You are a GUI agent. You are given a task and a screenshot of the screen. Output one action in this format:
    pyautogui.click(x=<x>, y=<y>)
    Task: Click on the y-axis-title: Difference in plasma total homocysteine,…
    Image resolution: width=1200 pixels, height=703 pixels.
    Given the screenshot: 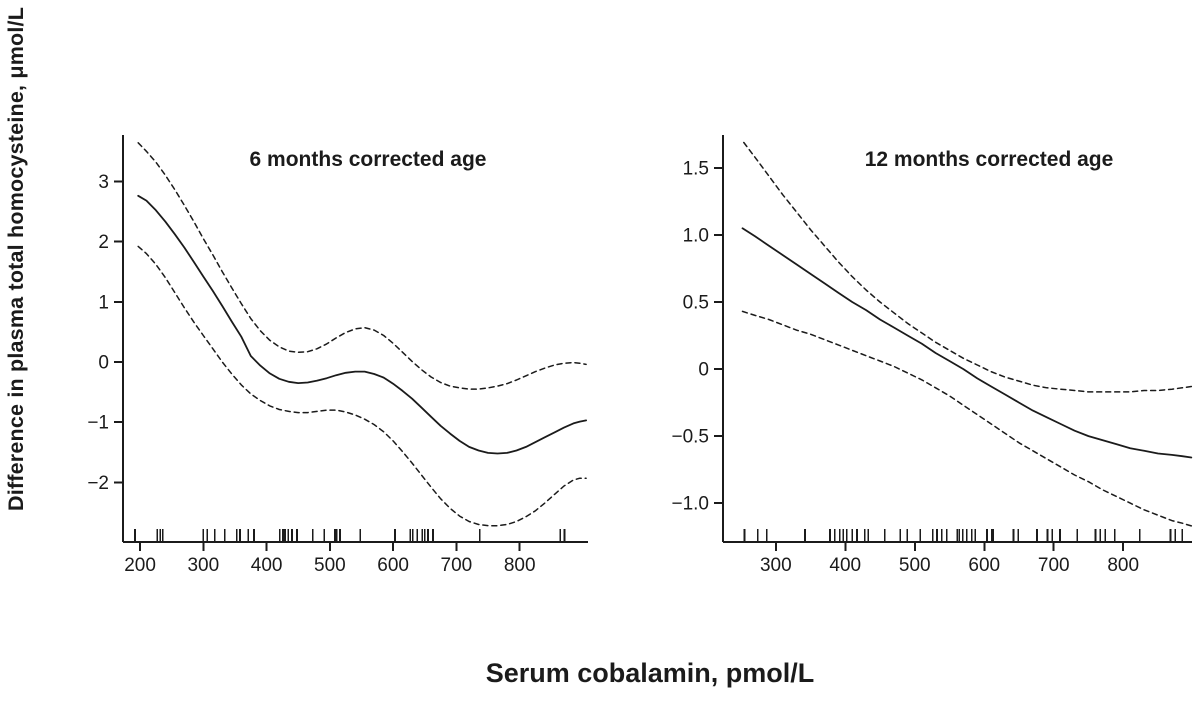 What is the action you would take?
    pyautogui.click(x=16, y=259)
    